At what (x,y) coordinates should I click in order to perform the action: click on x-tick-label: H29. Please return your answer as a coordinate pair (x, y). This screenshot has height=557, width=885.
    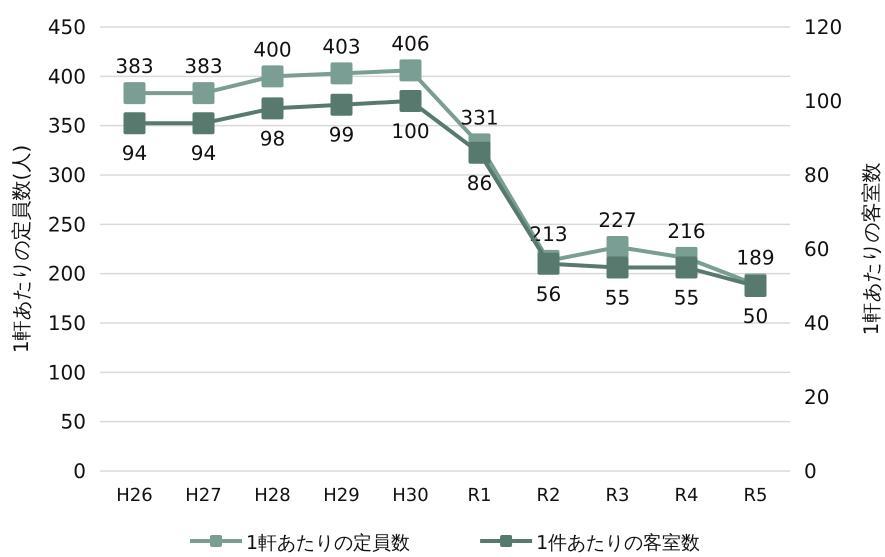
    Looking at the image, I should click on (341, 495).